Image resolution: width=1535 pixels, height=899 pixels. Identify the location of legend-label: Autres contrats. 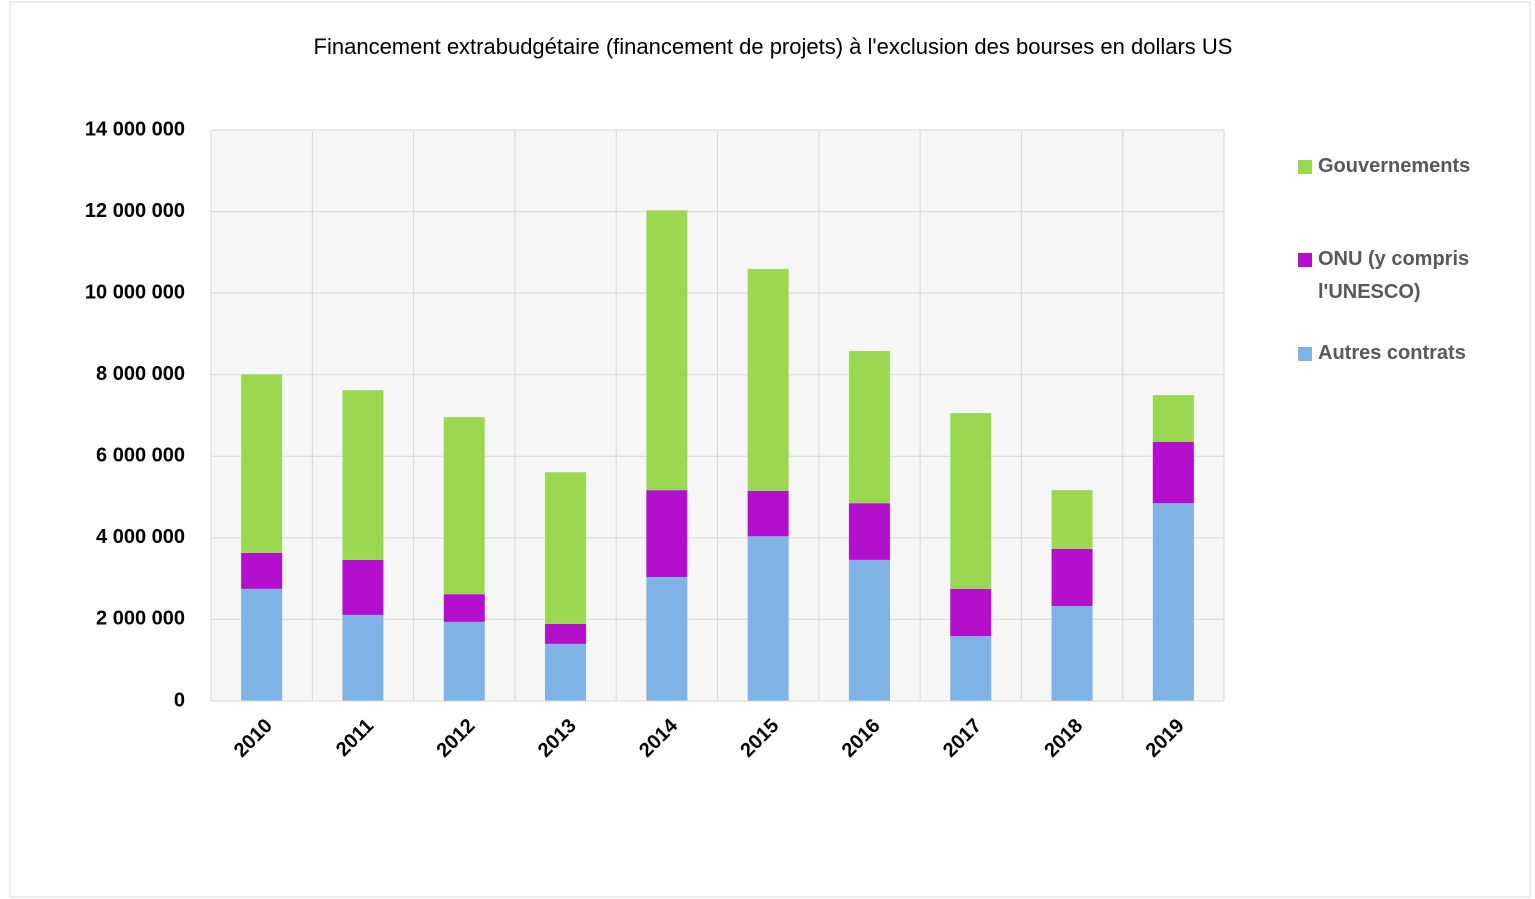
(1392, 353).